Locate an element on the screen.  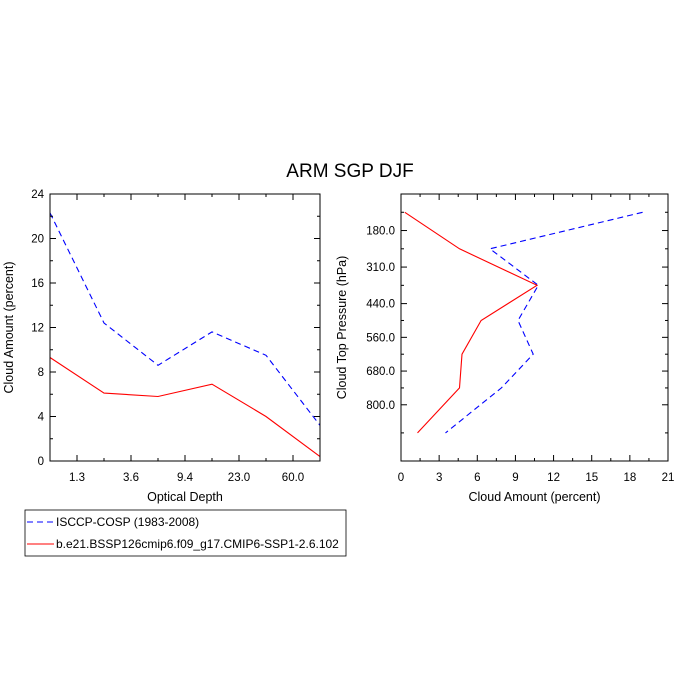
y-tick-label: 12 is located at coordinates (37, 329).